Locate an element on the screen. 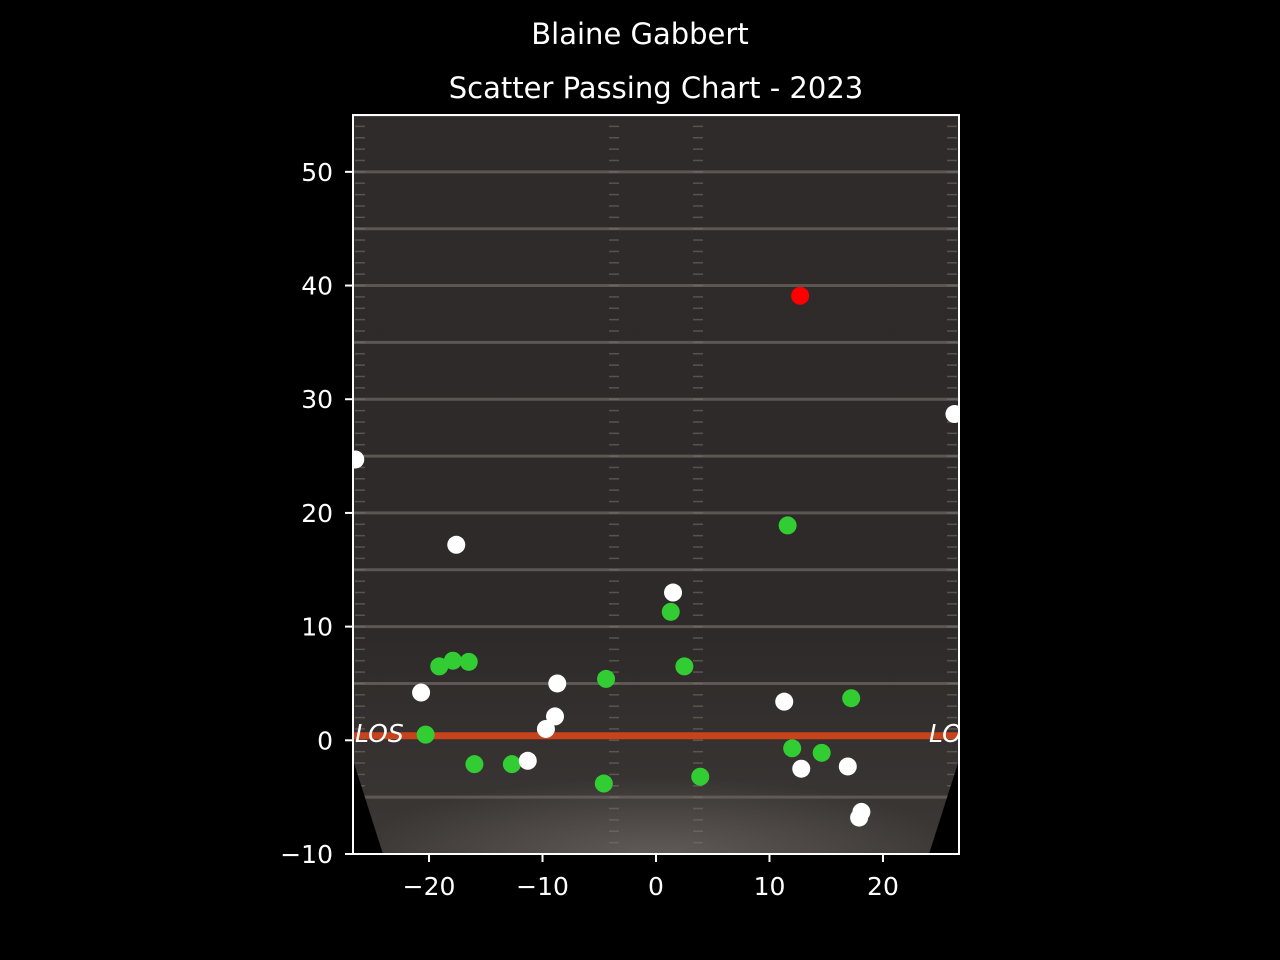 Image resolution: width=1280 pixels, height=960 pixels. y-tick-label: 20 is located at coordinates (317, 513).